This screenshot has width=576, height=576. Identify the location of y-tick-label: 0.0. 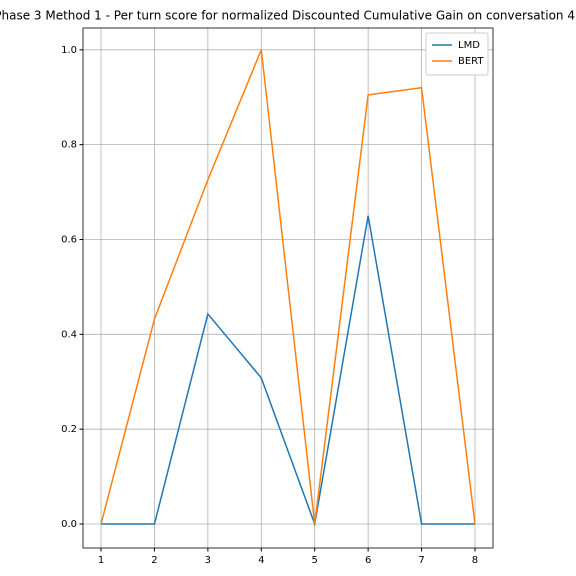
(69, 524).